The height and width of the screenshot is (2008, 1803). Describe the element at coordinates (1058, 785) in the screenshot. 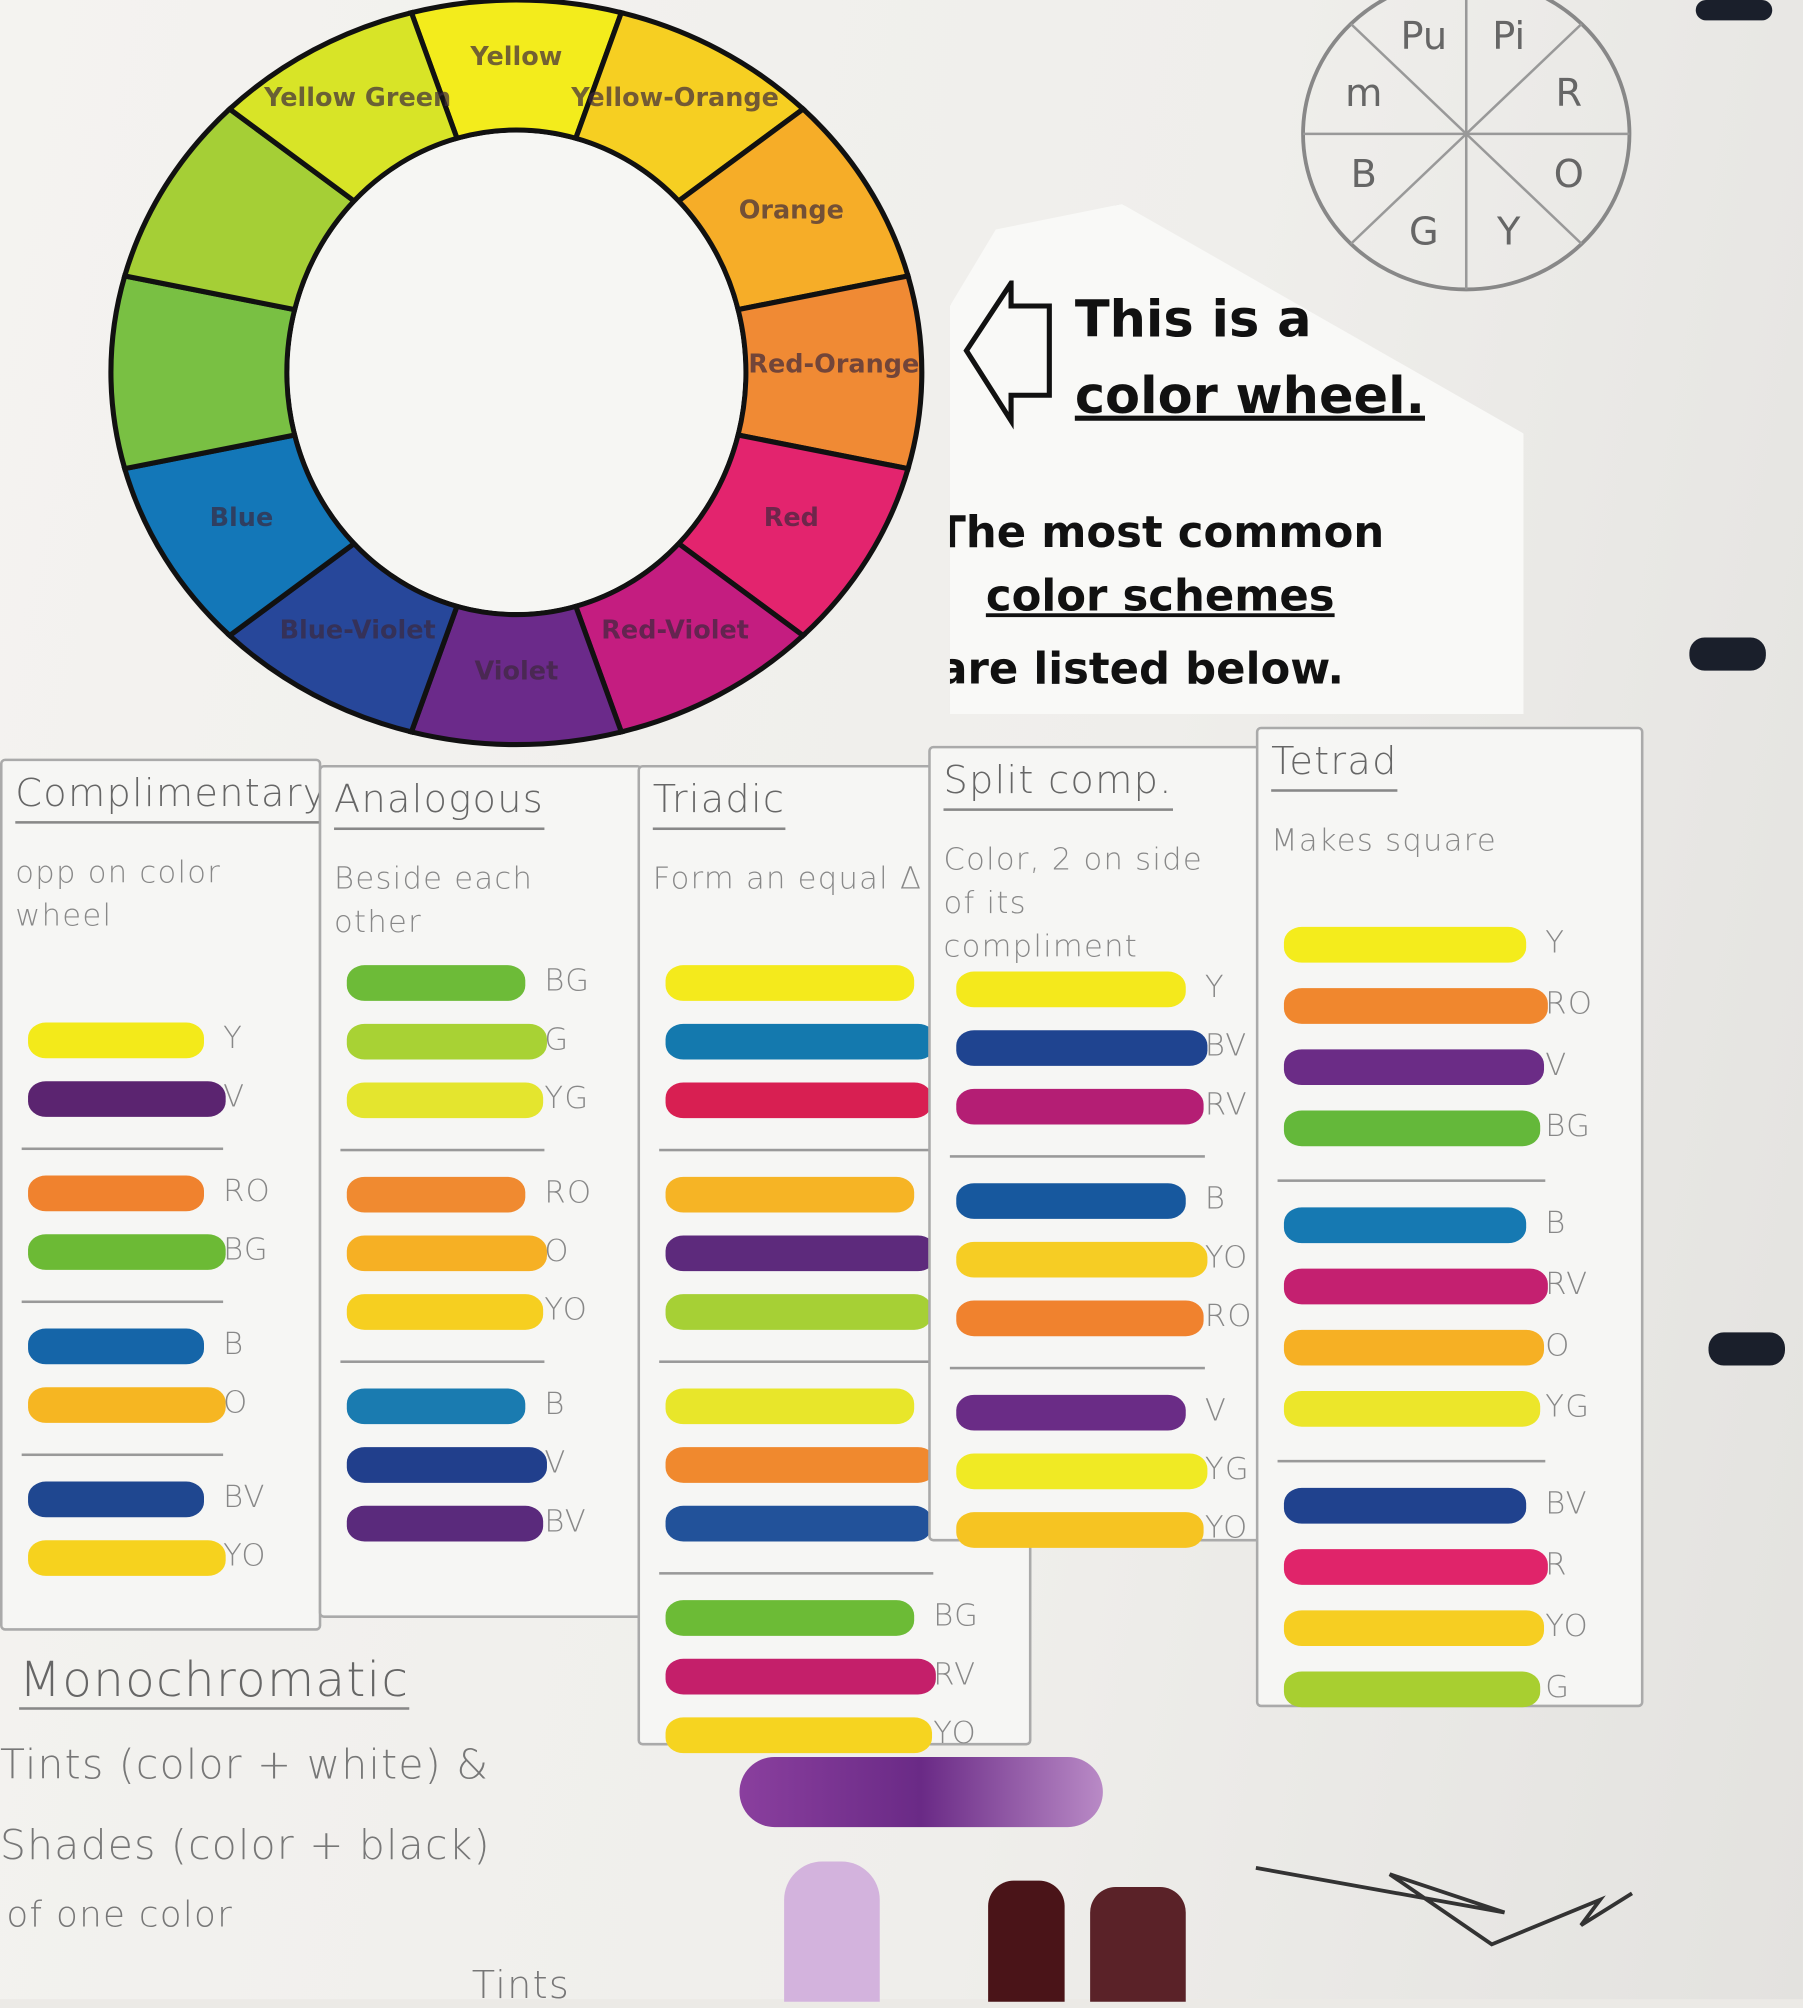

I see `column-title: Split comp.` at that location.